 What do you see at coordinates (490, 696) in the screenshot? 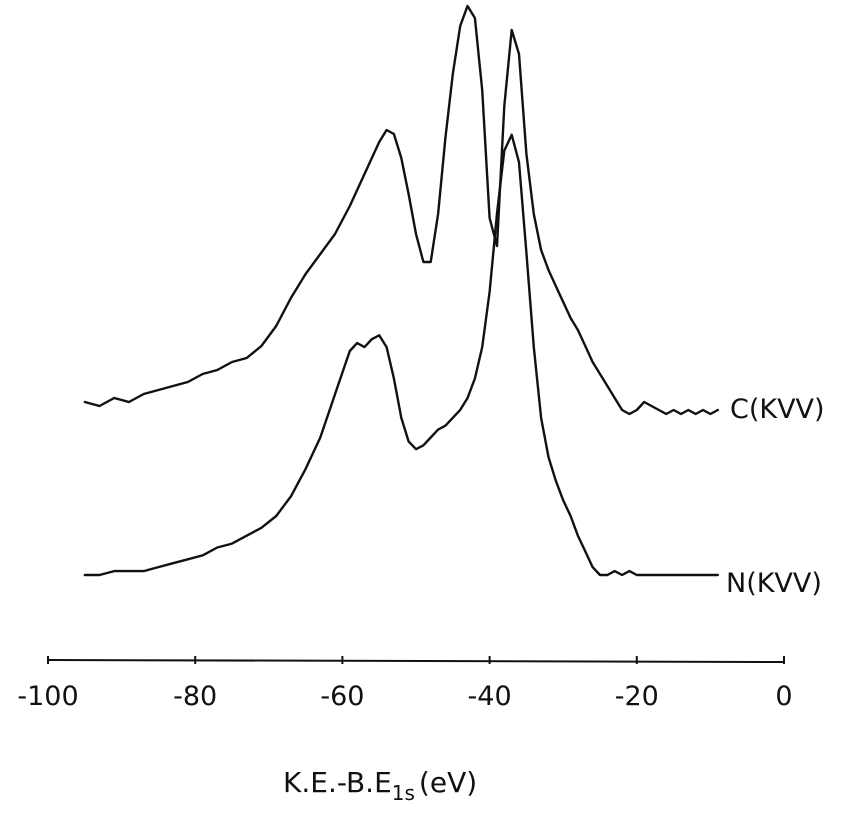
I see `x-tick-label: -40` at bounding box center [490, 696].